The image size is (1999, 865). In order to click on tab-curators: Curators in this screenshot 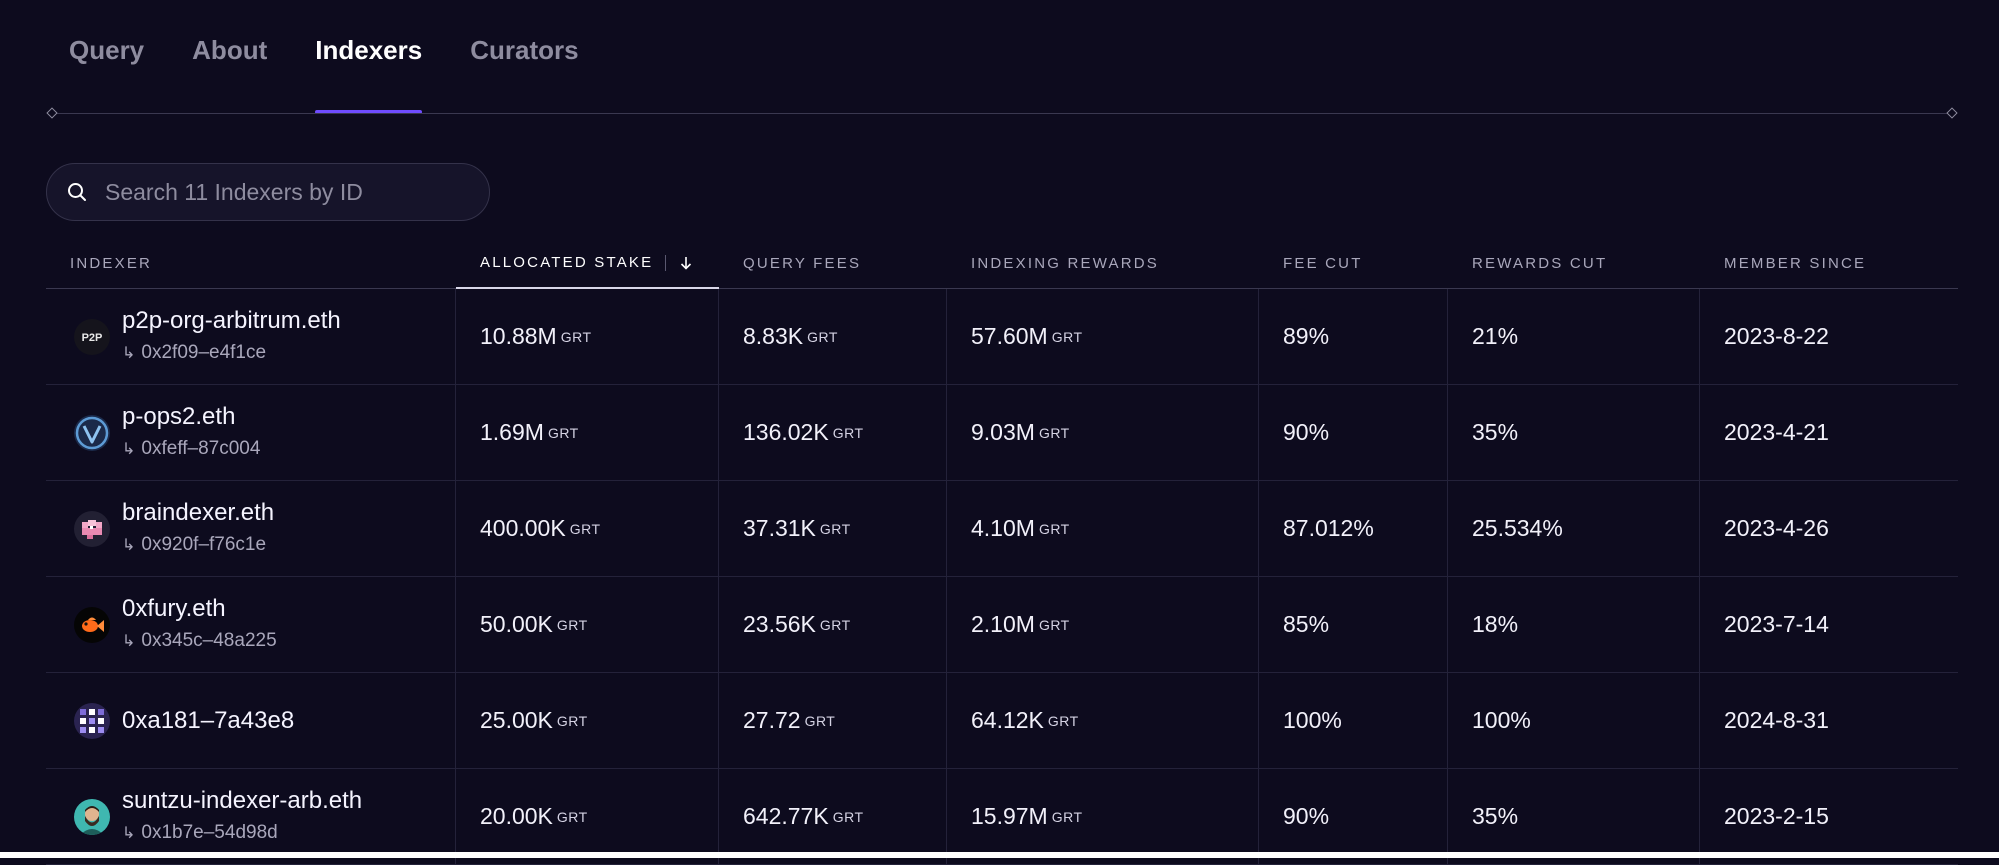, I will do `click(524, 49)`.